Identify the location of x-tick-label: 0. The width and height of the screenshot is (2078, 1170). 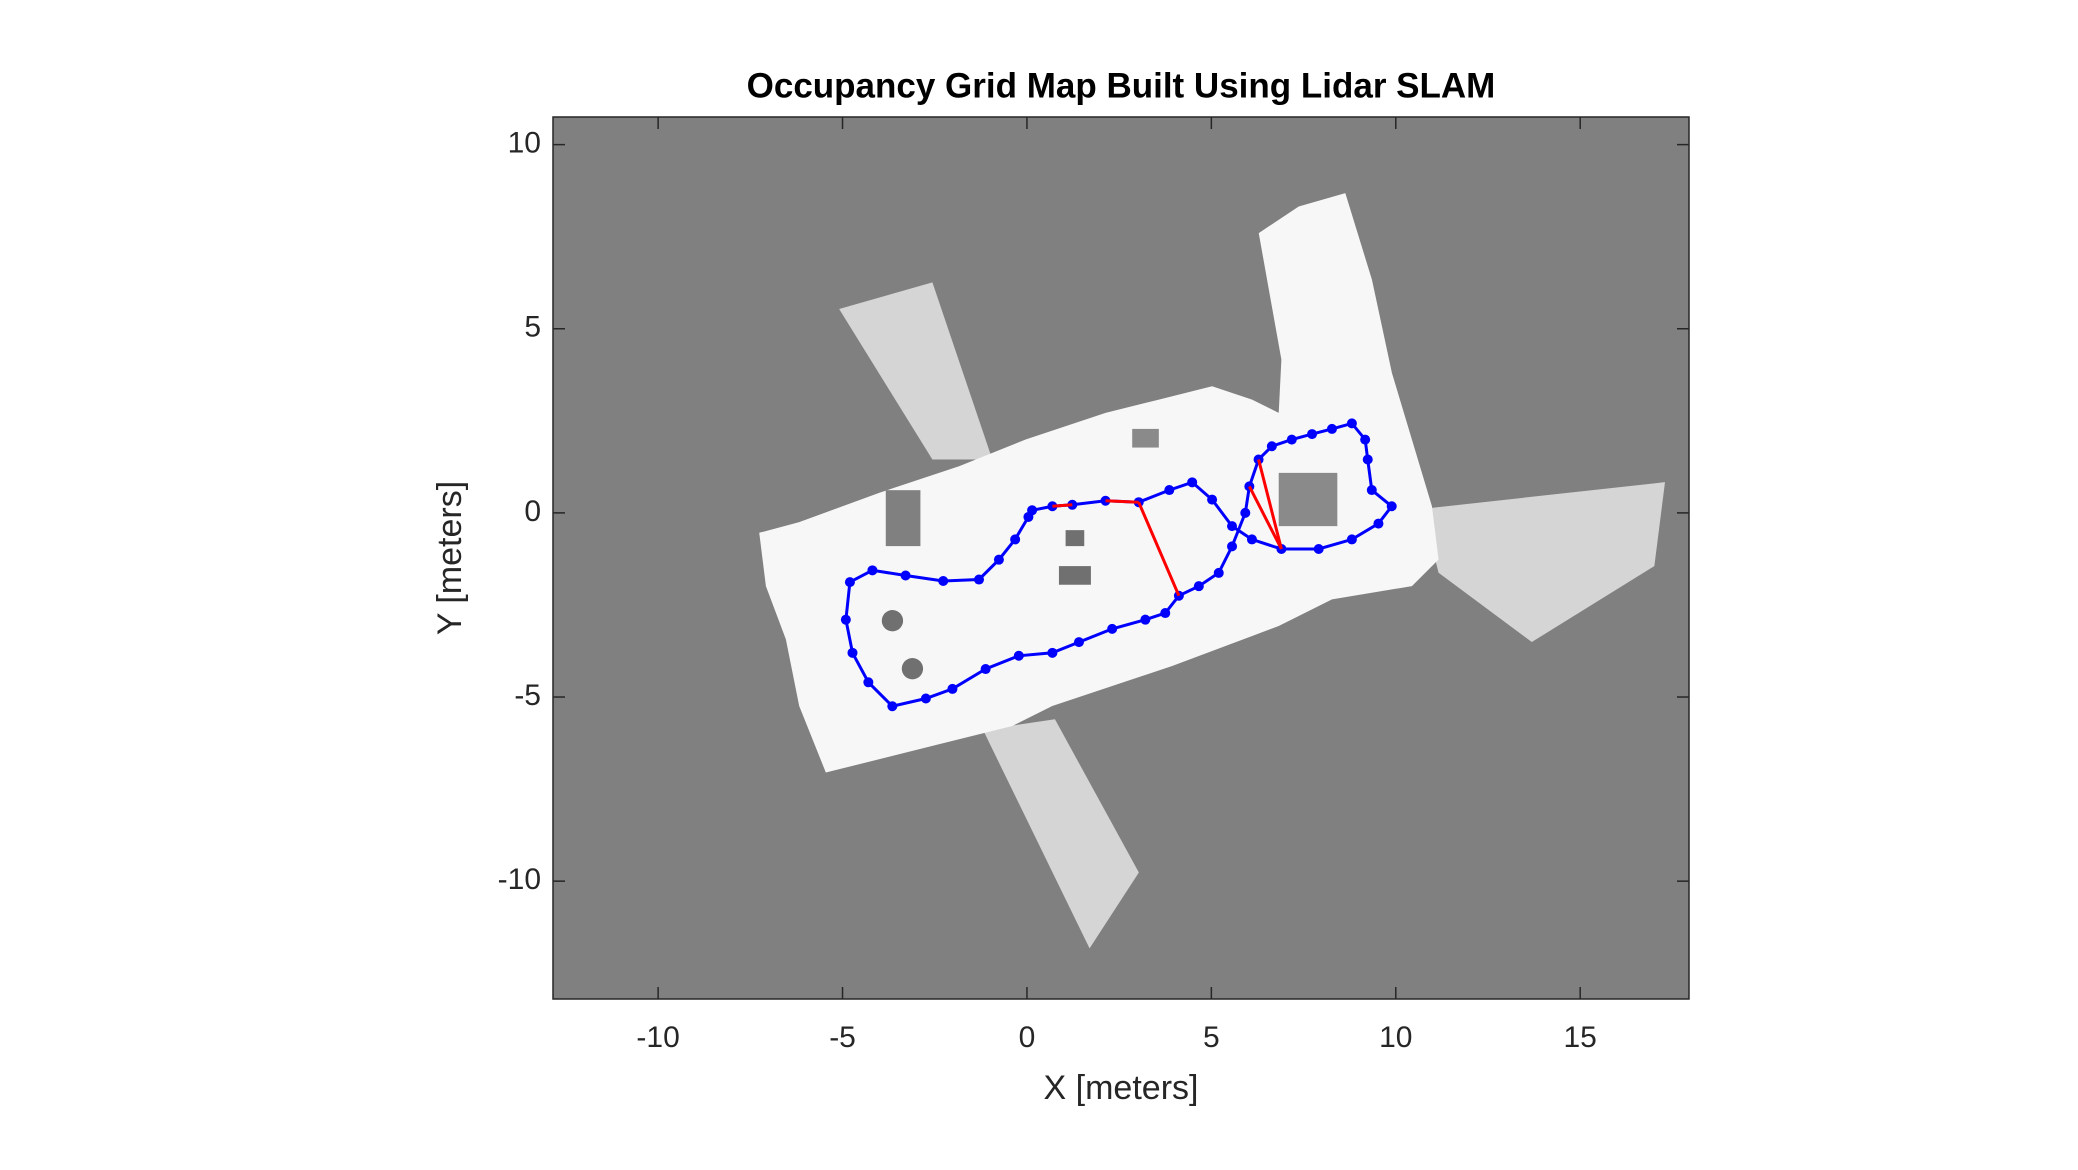
(1027, 1037).